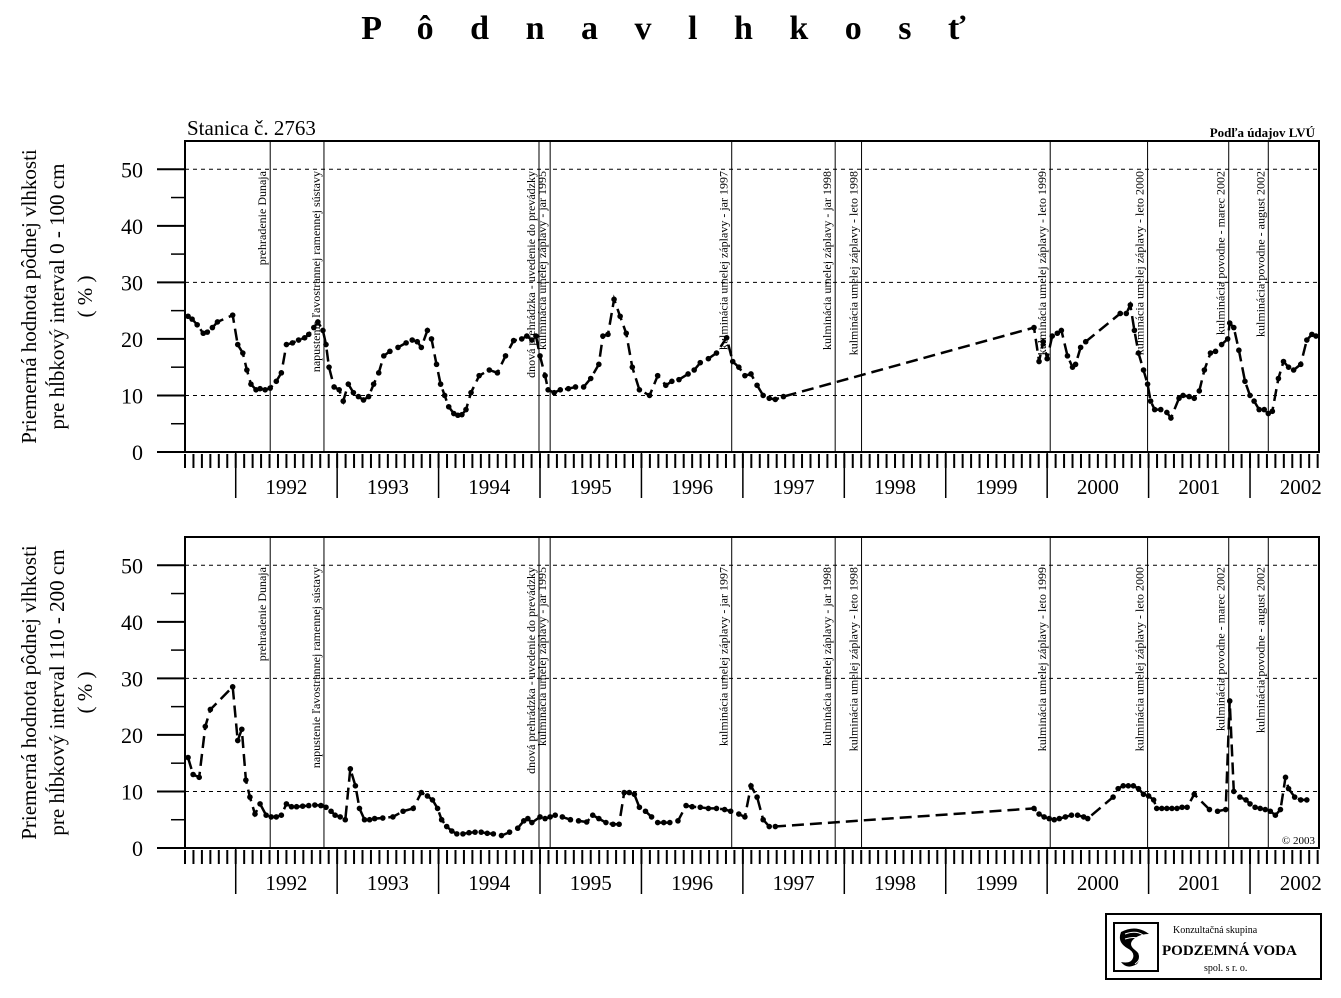 This screenshot has height=998, width=1341. What do you see at coordinates (692, 883) in the screenshot?
I see `bottom-x-tick-label: 1996` at bounding box center [692, 883].